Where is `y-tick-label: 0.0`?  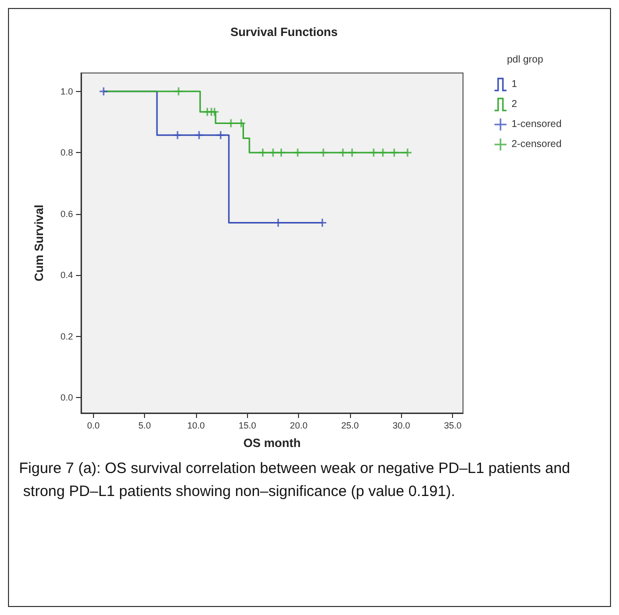 y-tick-label: 0.0 is located at coordinates (66, 397).